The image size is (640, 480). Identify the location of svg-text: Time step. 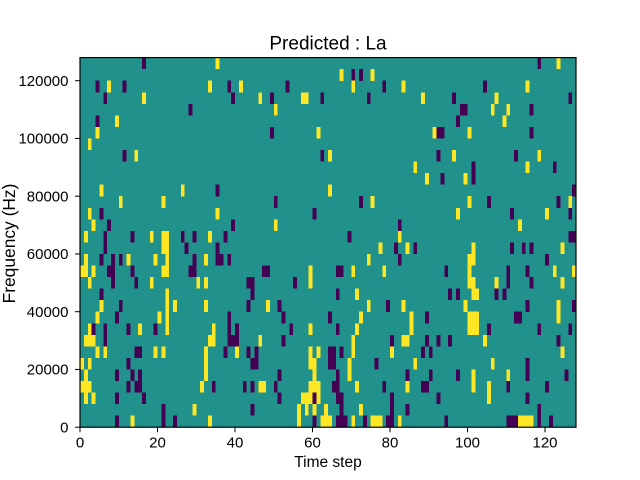
(327, 462).